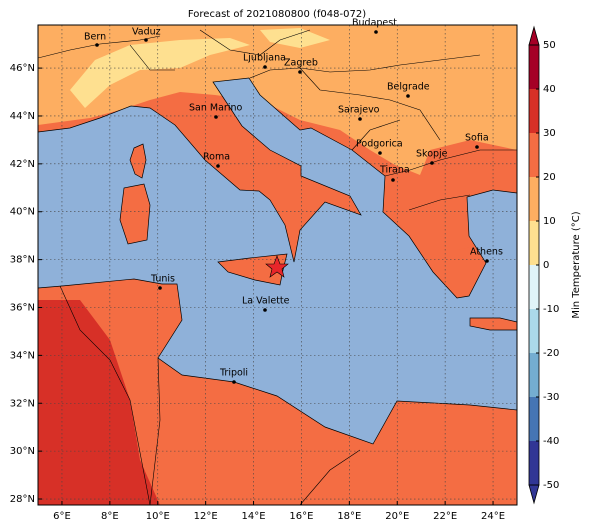 This screenshot has height=529, width=592. I want to click on city-label: Sofia, so click(477, 138).